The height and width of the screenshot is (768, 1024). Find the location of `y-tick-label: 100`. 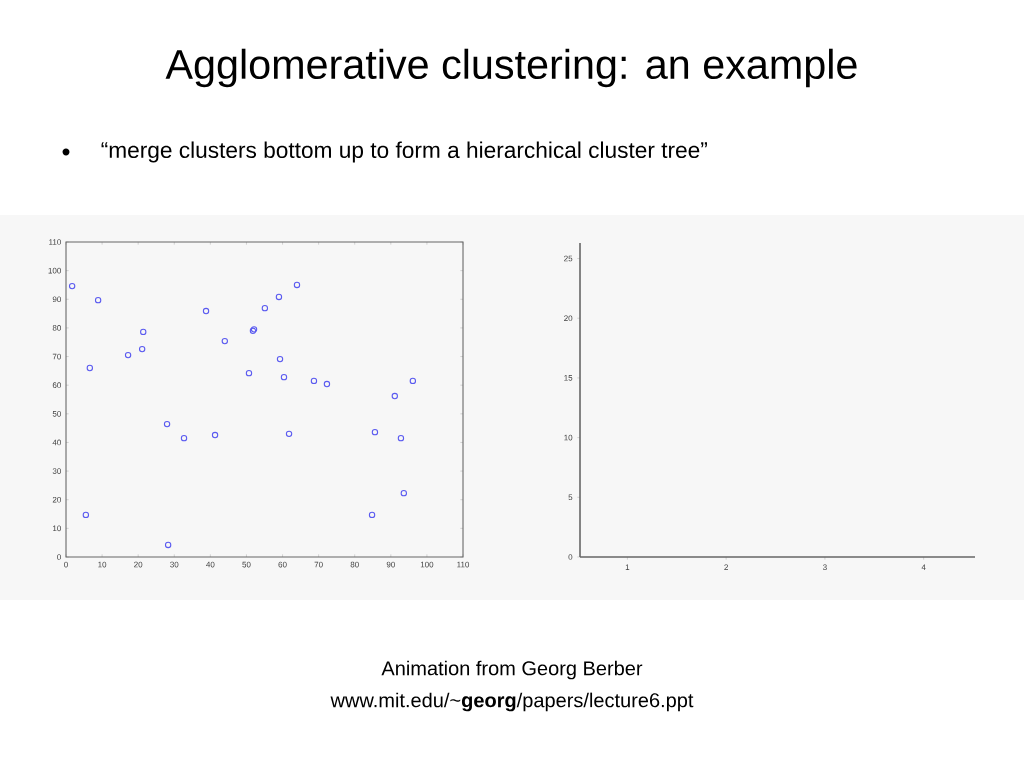

y-tick-label: 100 is located at coordinates (54, 270).